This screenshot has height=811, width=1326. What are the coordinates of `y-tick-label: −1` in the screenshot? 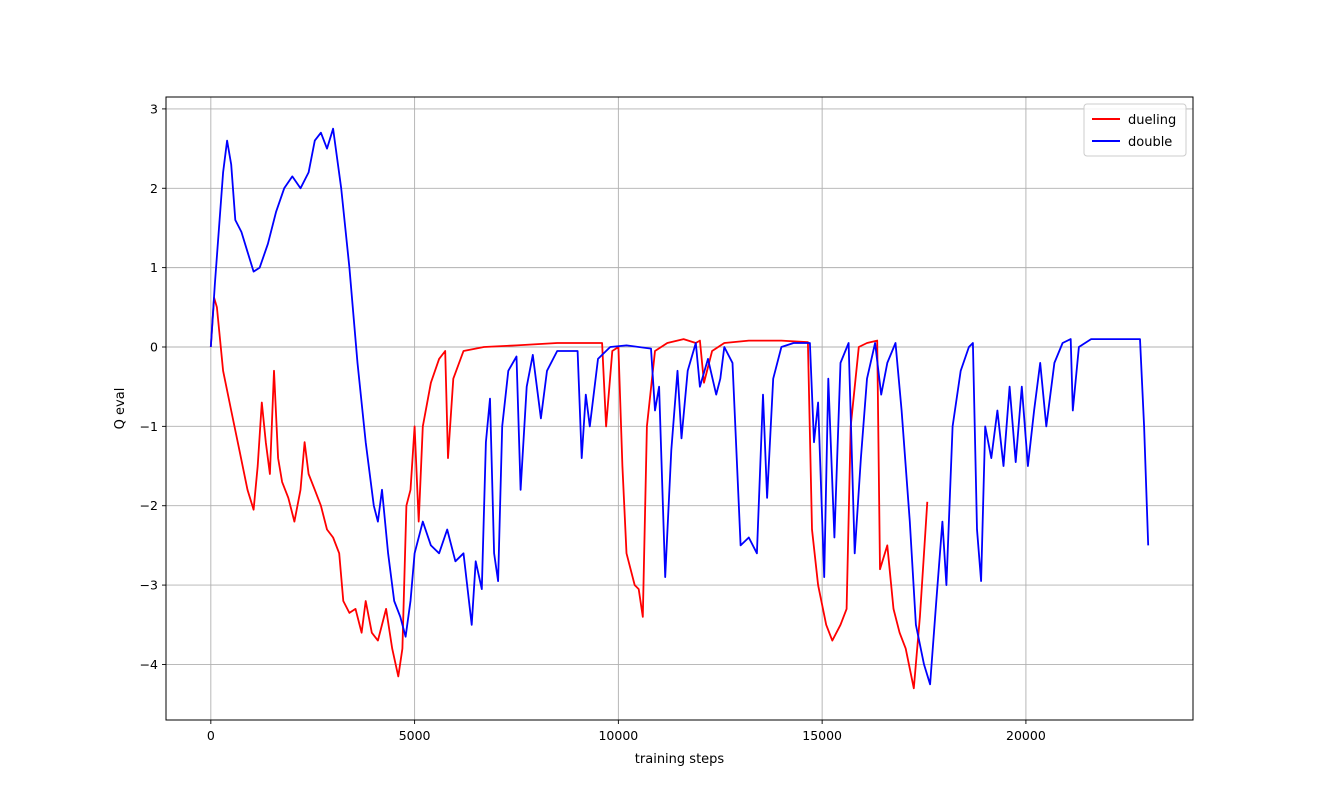 It's located at (149, 426).